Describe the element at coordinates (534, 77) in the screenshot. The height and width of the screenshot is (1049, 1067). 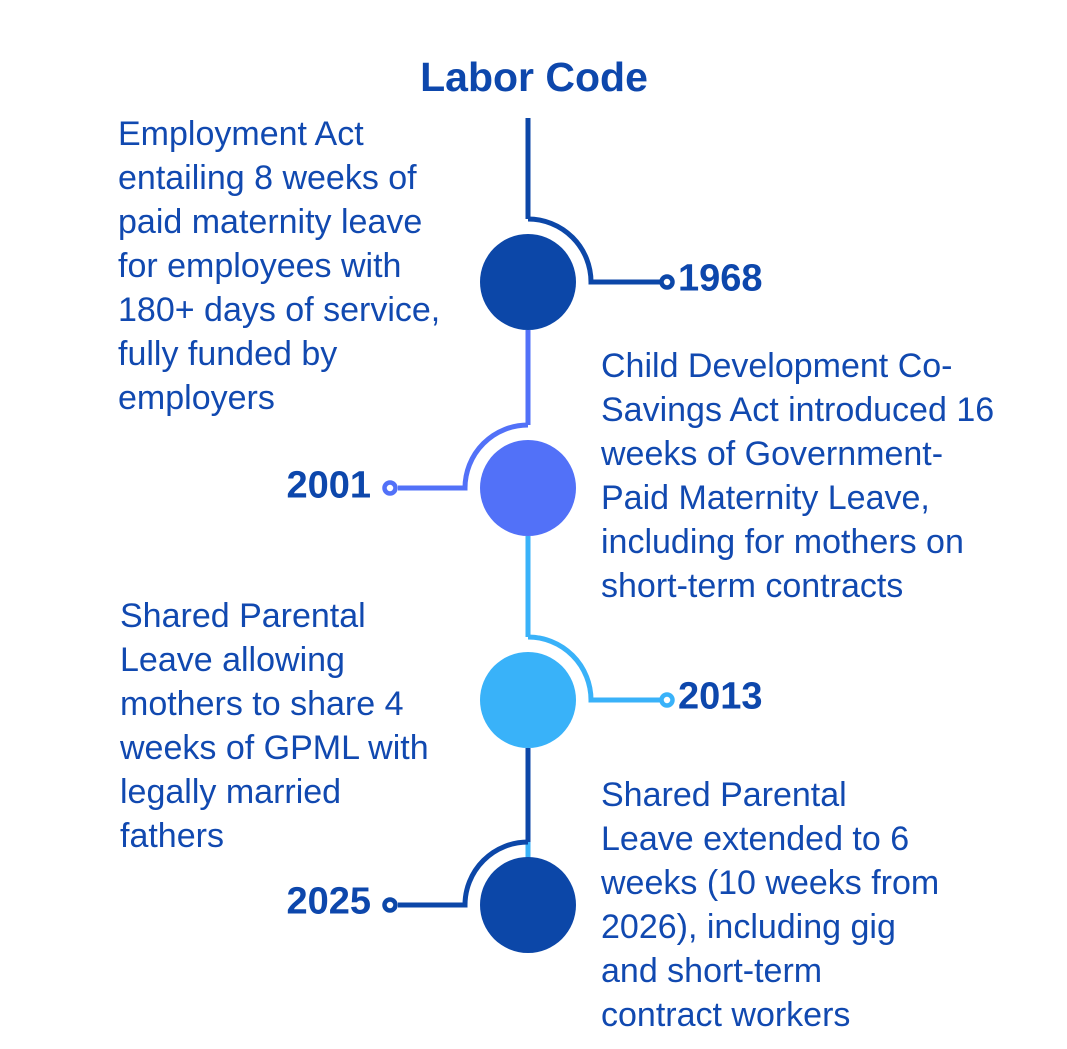
I see `timeline-title: Labor Code` at that location.